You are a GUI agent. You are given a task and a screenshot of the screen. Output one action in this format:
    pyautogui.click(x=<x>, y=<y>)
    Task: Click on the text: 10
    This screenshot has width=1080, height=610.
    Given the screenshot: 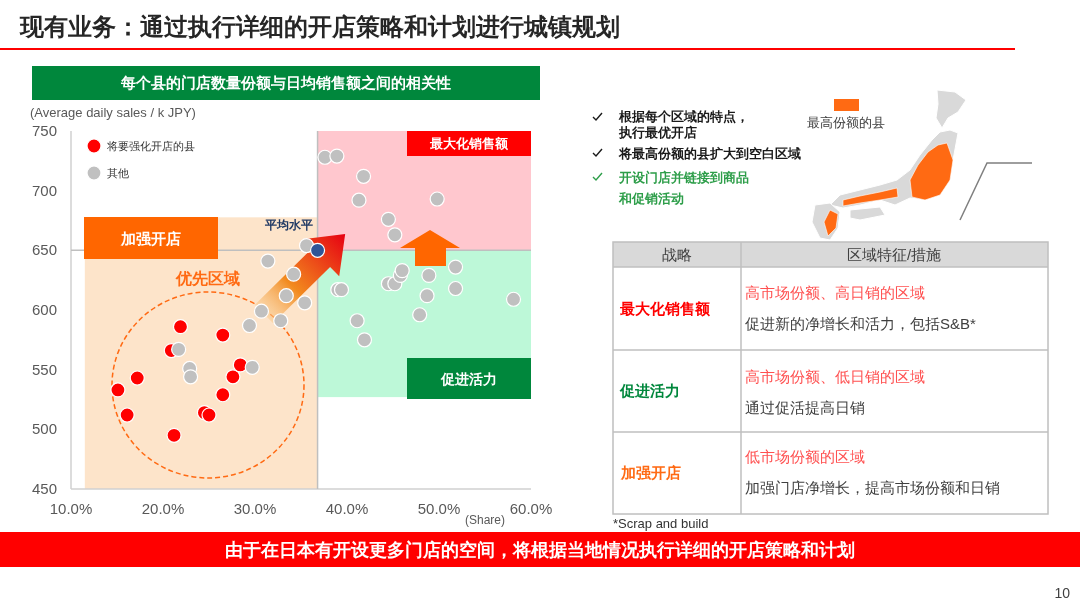 What is the action you would take?
    pyautogui.click(x=1062, y=593)
    